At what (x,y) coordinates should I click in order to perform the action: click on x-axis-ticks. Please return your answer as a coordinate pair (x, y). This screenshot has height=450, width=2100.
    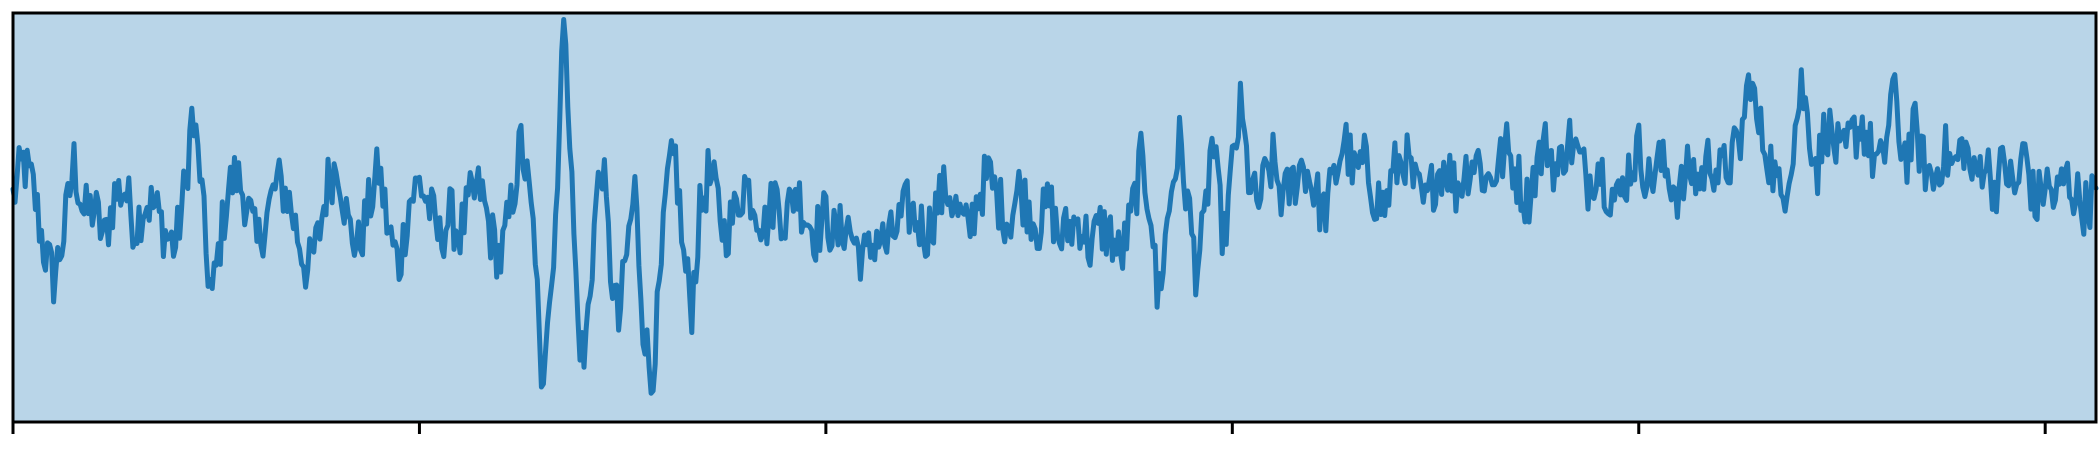
    Looking at the image, I should click on (1029, 428).